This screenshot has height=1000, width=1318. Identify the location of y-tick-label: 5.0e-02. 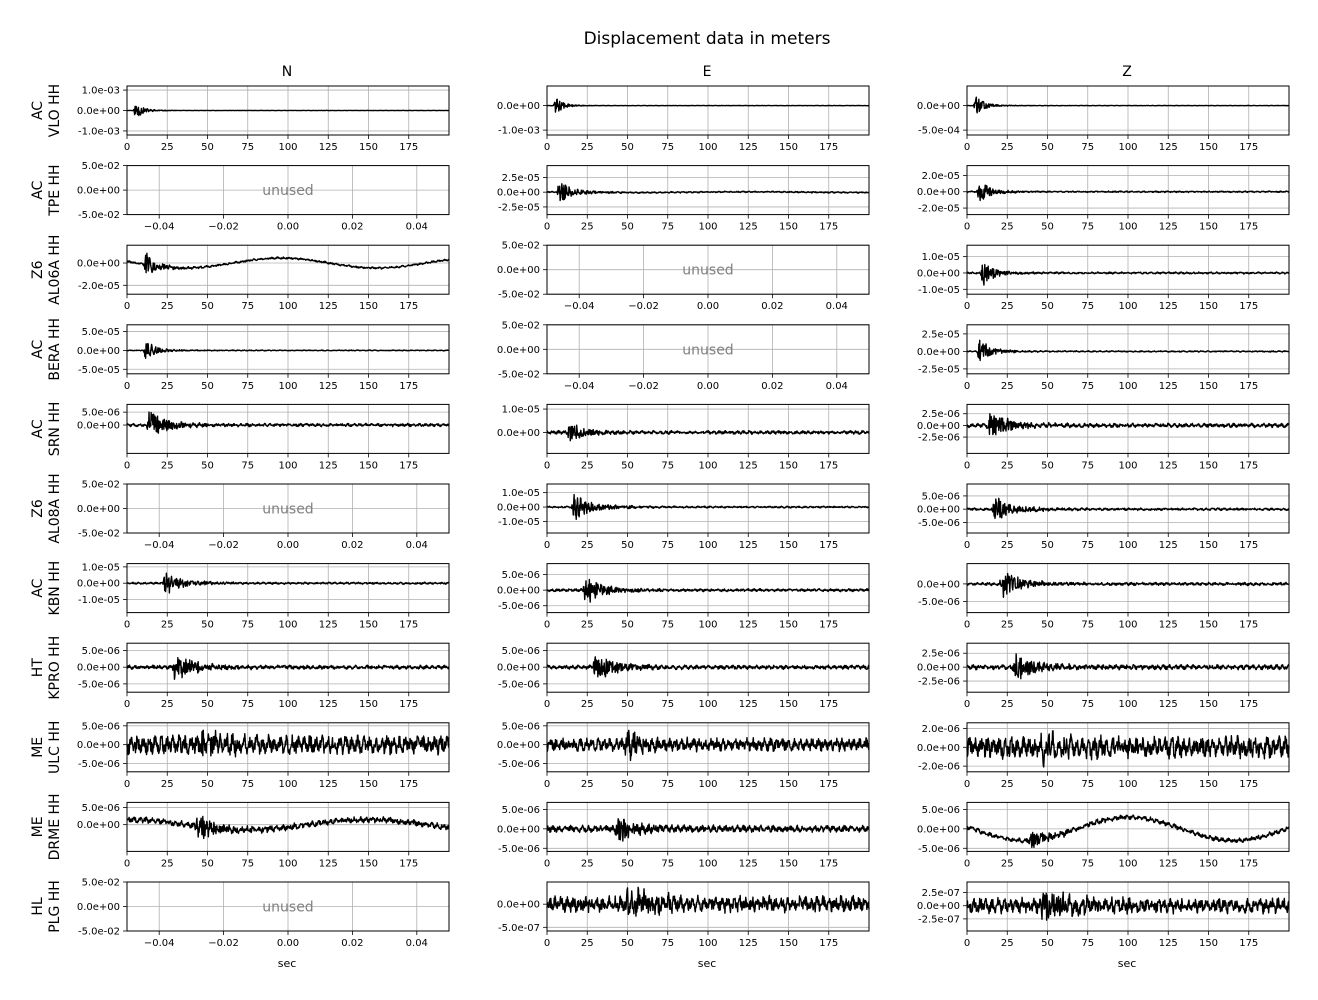
(521, 246).